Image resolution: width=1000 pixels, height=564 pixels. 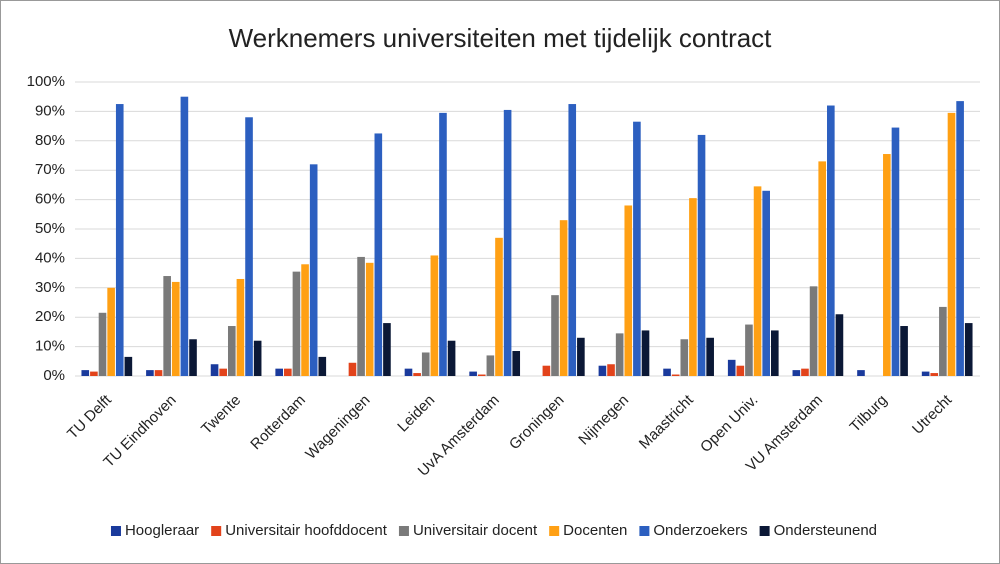 I want to click on y-tick-label: 100%, so click(x=46, y=81).